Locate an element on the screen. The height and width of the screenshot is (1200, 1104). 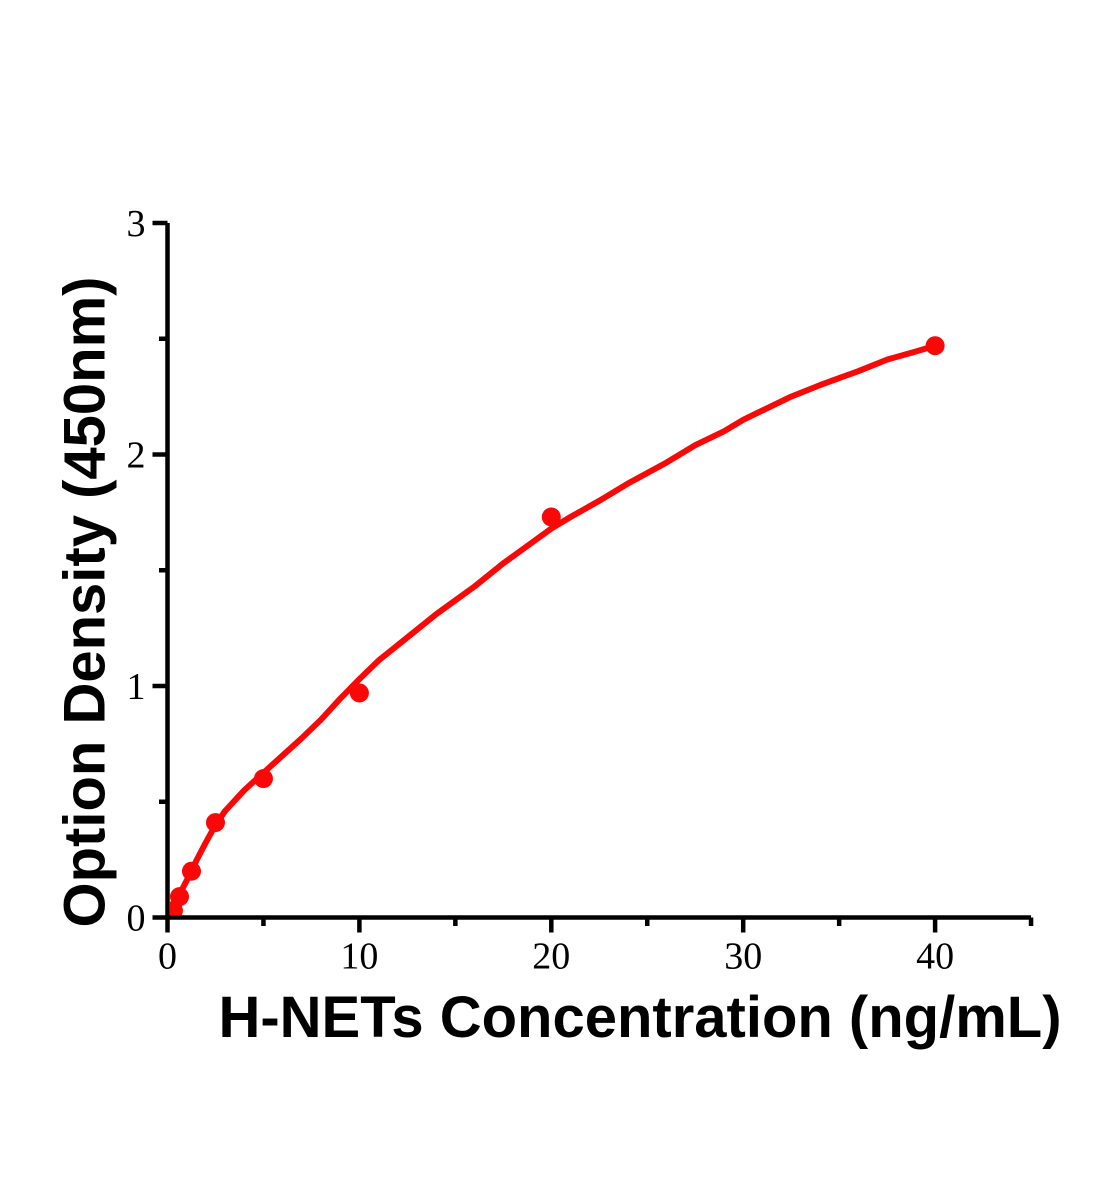
y-tick-label: 0 is located at coordinates (136, 919).